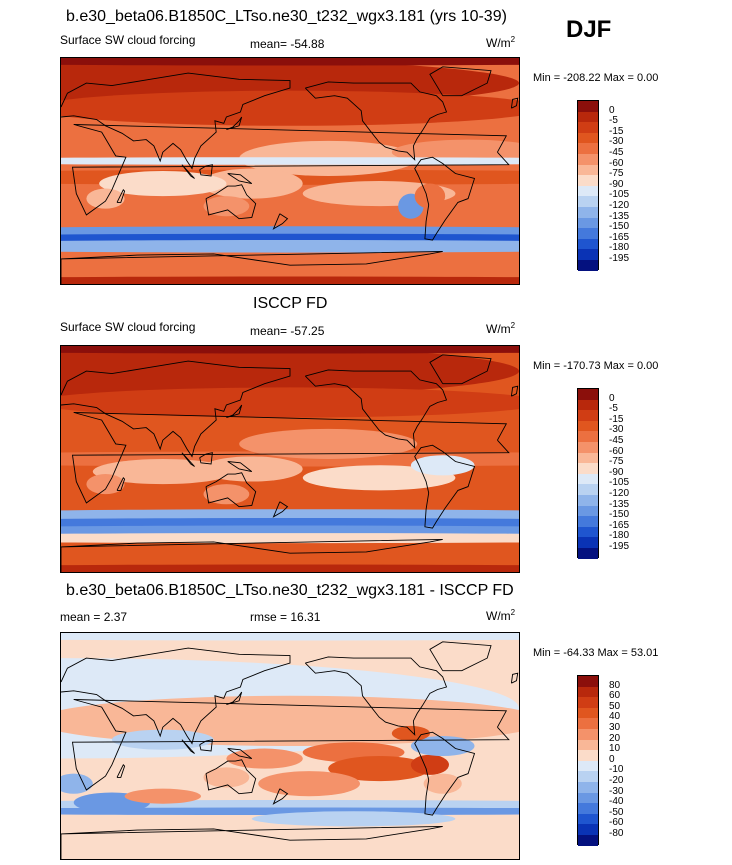 Image resolution: width=732 pixels, height=865 pixels. I want to click on colorbar-tick-label: -105, so click(619, 195).